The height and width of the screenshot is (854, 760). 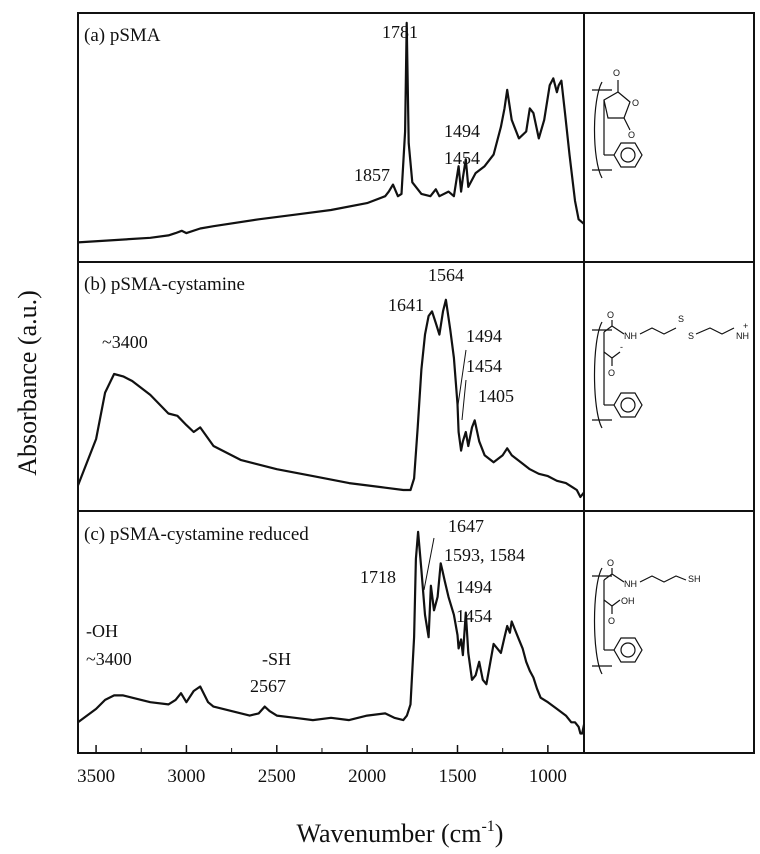 I want to click on chain-b1, so click(x=658, y=331).